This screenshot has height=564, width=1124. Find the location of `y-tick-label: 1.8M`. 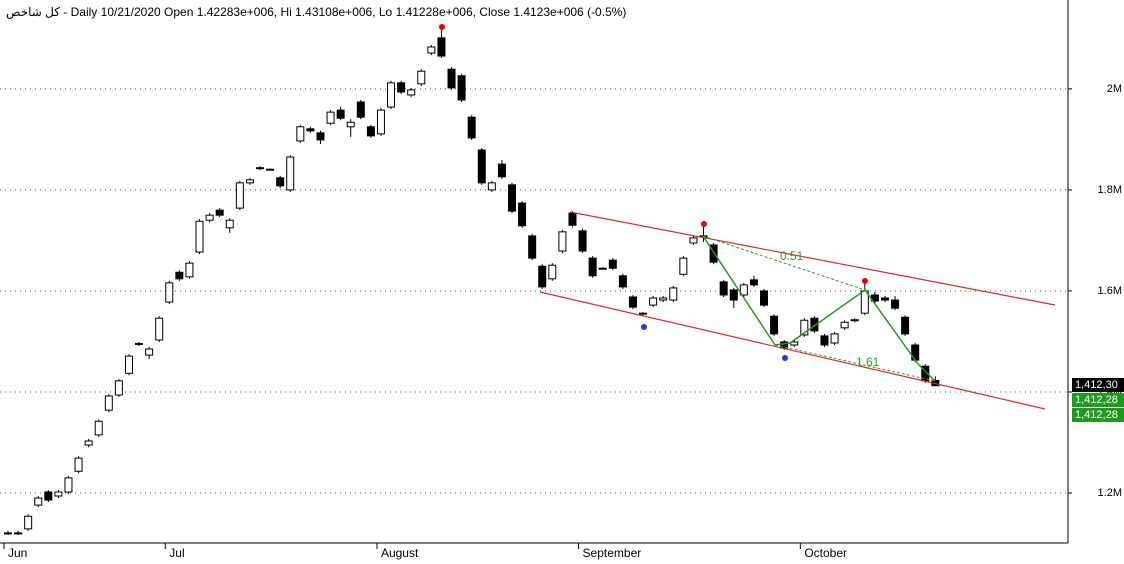

y-tick-label: 1.8M is located at coordinates (1110, 190).